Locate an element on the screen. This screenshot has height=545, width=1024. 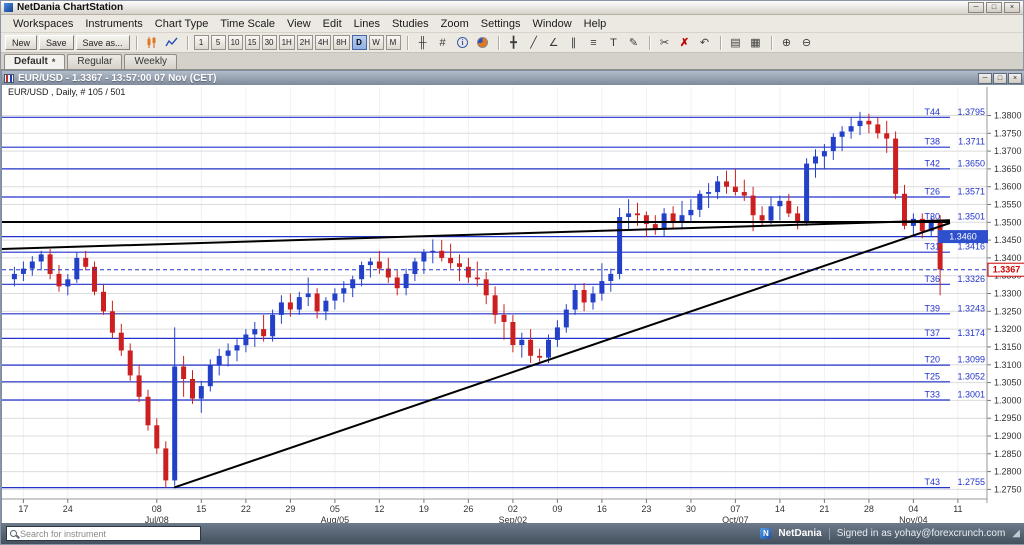
pie-glyph is located at coordinates (482, 42).